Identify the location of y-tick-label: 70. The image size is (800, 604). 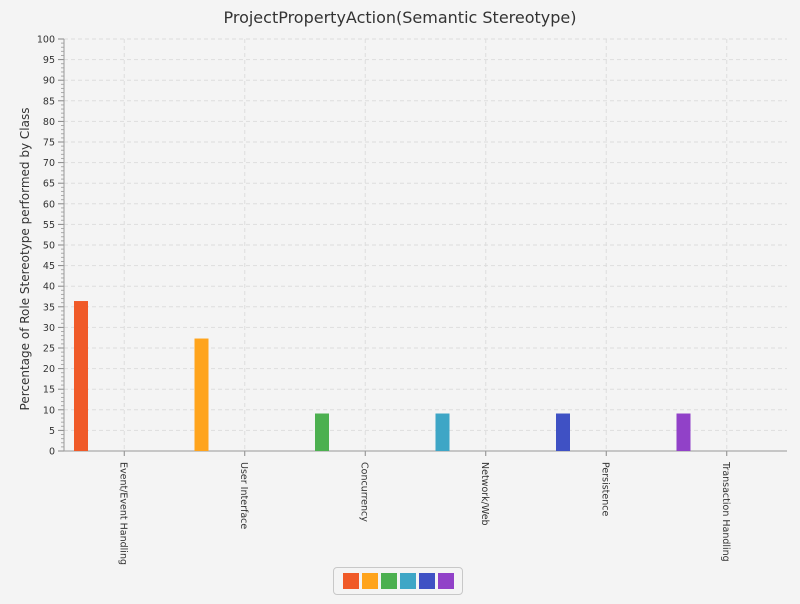
(49, 163).